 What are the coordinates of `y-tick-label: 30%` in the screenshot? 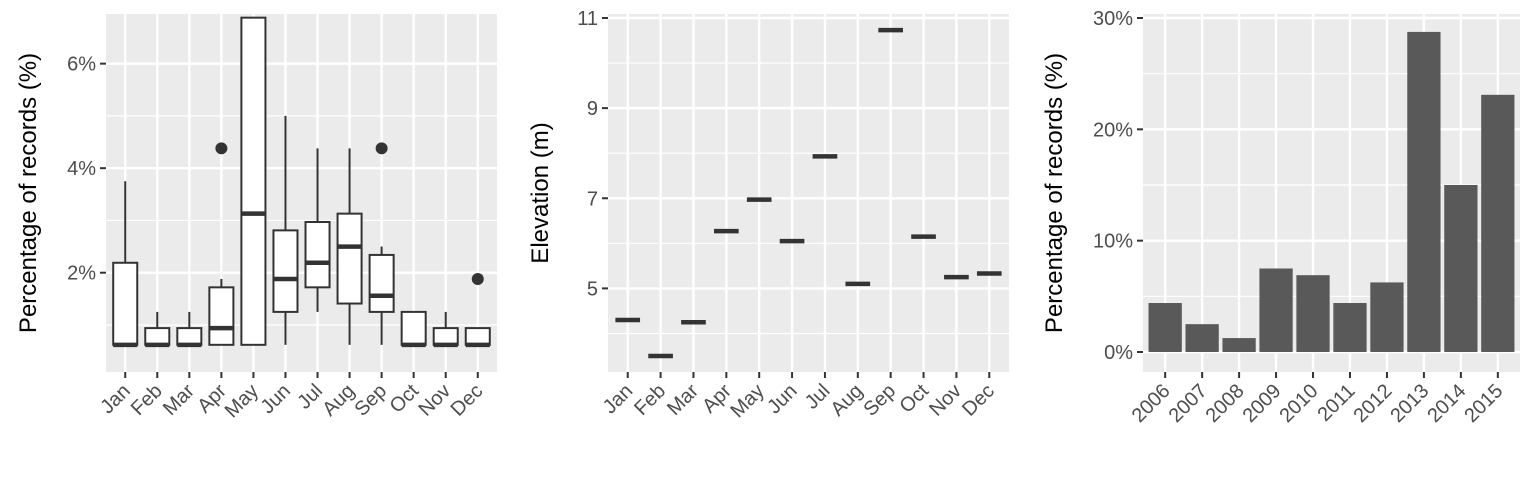 It's located at (1113, 19).